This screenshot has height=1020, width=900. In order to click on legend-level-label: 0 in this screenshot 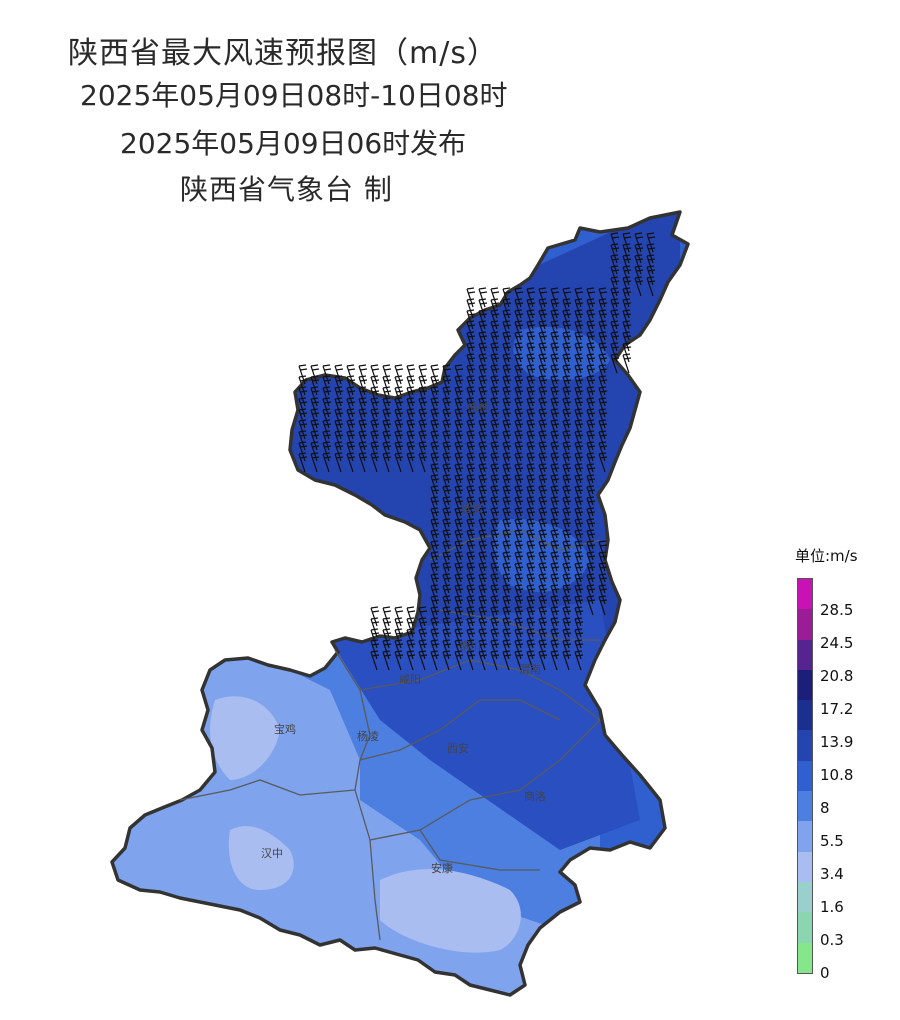, I will do `click(825, 973)`.